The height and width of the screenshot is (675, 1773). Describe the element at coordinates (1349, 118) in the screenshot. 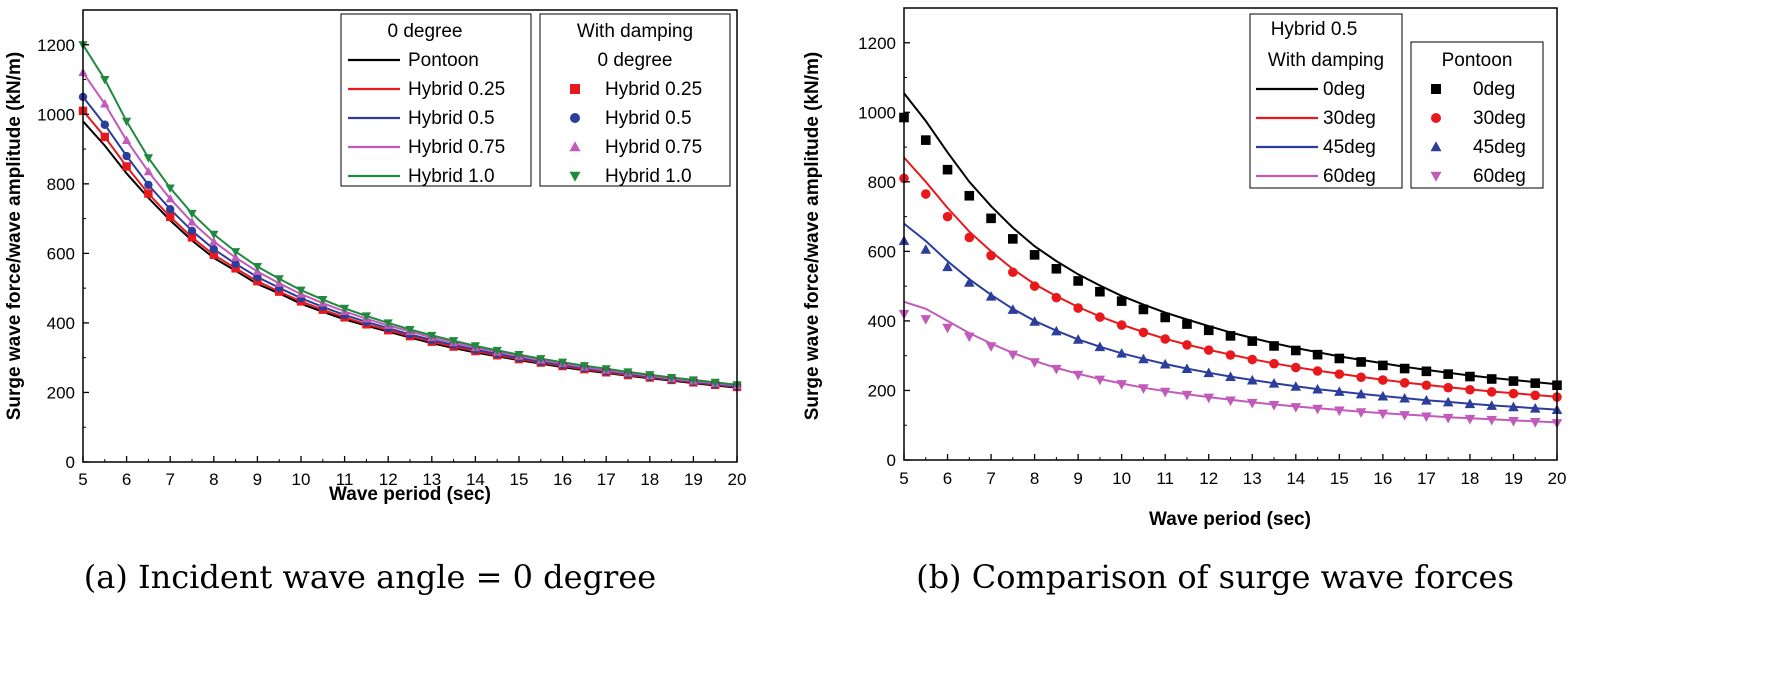

I see `legend-entry-label: 30deg` at that location.